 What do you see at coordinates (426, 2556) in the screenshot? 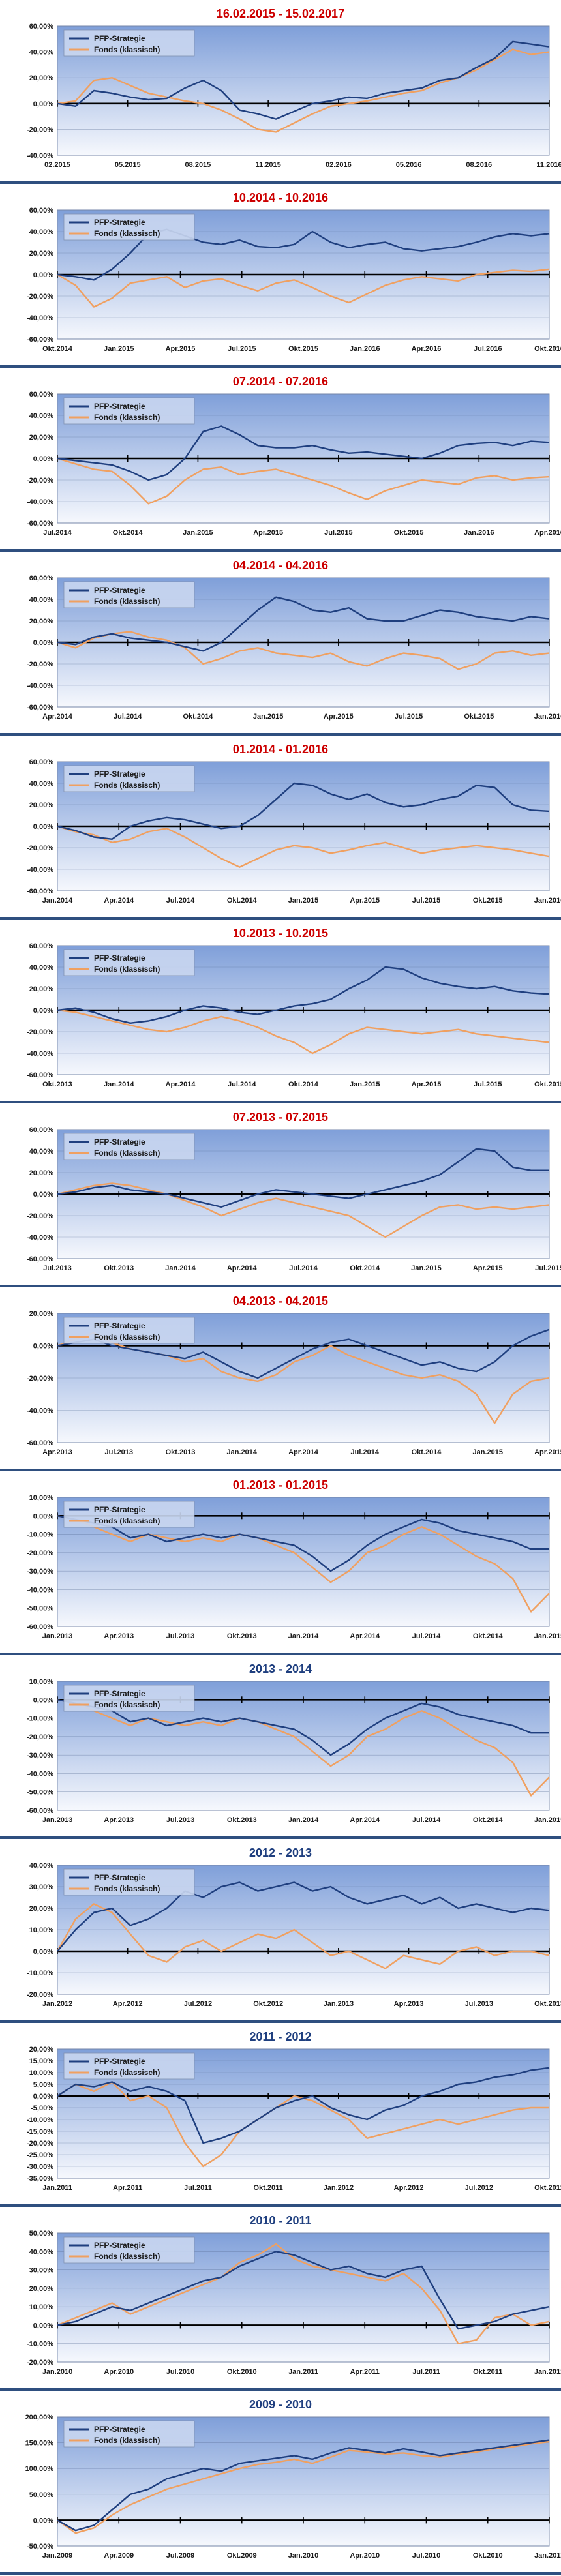
I see `x-tick-label: Jul.2010` at bounding box center [426, 2556].